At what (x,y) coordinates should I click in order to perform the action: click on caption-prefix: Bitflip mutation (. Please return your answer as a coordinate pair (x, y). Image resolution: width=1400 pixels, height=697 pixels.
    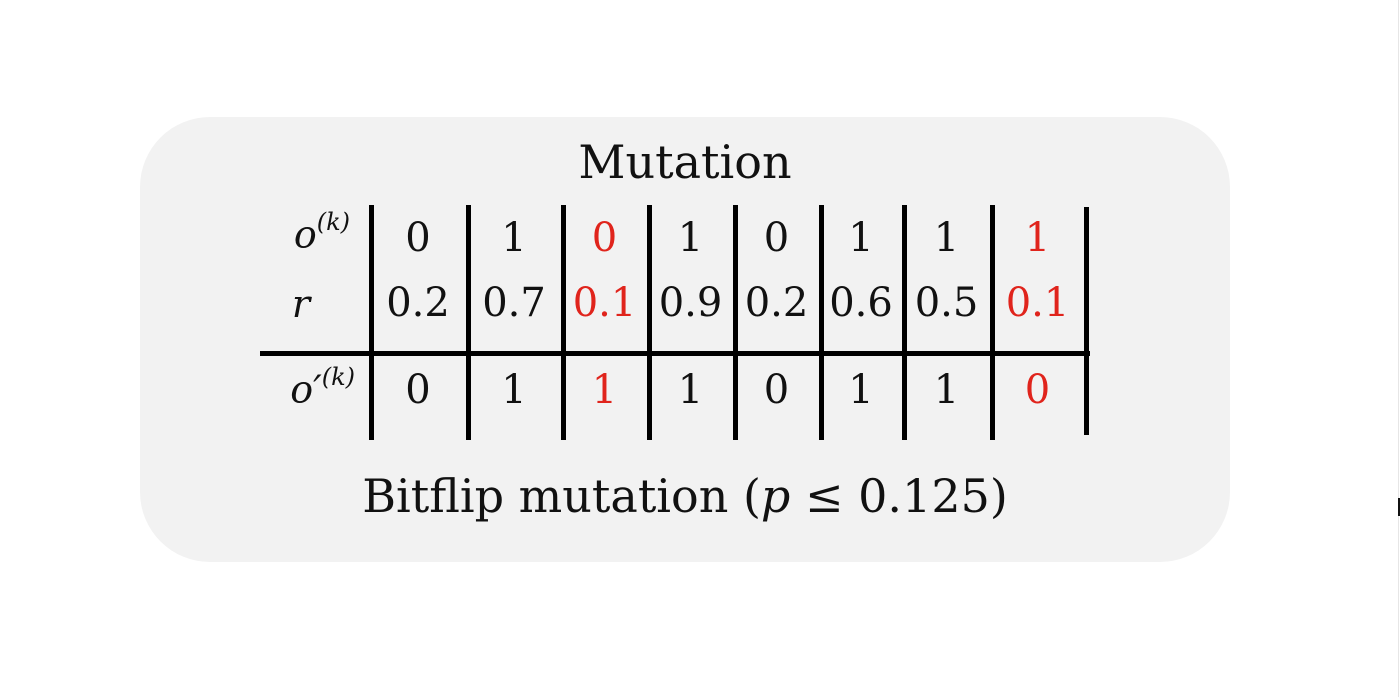
    Looking at the image, I should click on (561, 496).